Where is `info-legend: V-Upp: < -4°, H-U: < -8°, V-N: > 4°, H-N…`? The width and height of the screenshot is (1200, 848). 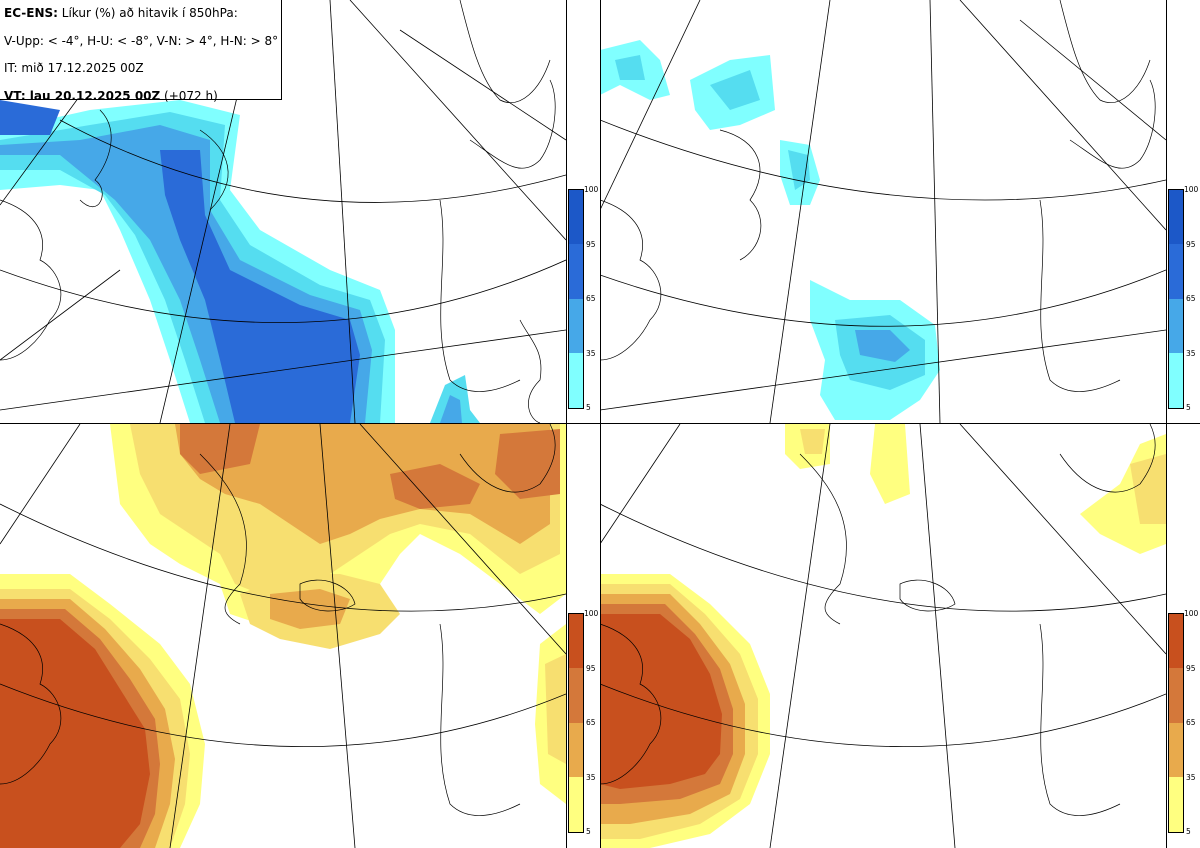 info-legend: V-Upp: < -4°, H-U: < -8°, V-N: > 4°, H-N… is located at coordinates (141, 40).